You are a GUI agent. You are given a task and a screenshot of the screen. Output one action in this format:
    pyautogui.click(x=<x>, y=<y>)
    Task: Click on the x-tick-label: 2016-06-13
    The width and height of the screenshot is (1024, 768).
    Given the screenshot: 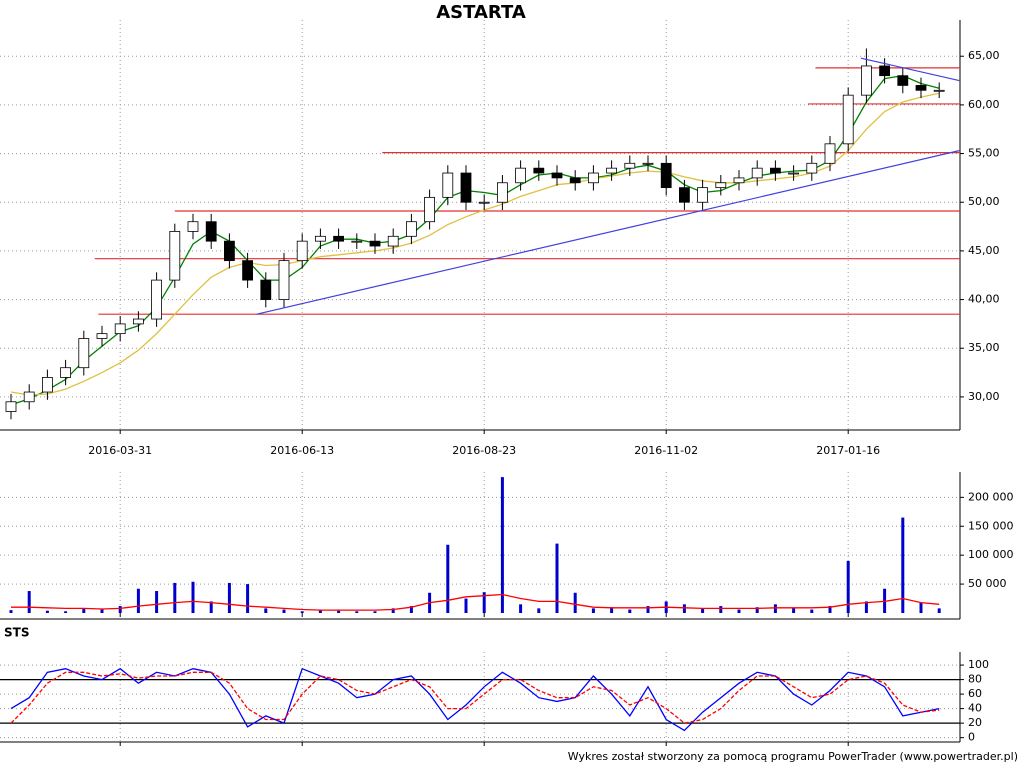 What is the action you would take?
    pyautogui.click(x=302, y=450)
    